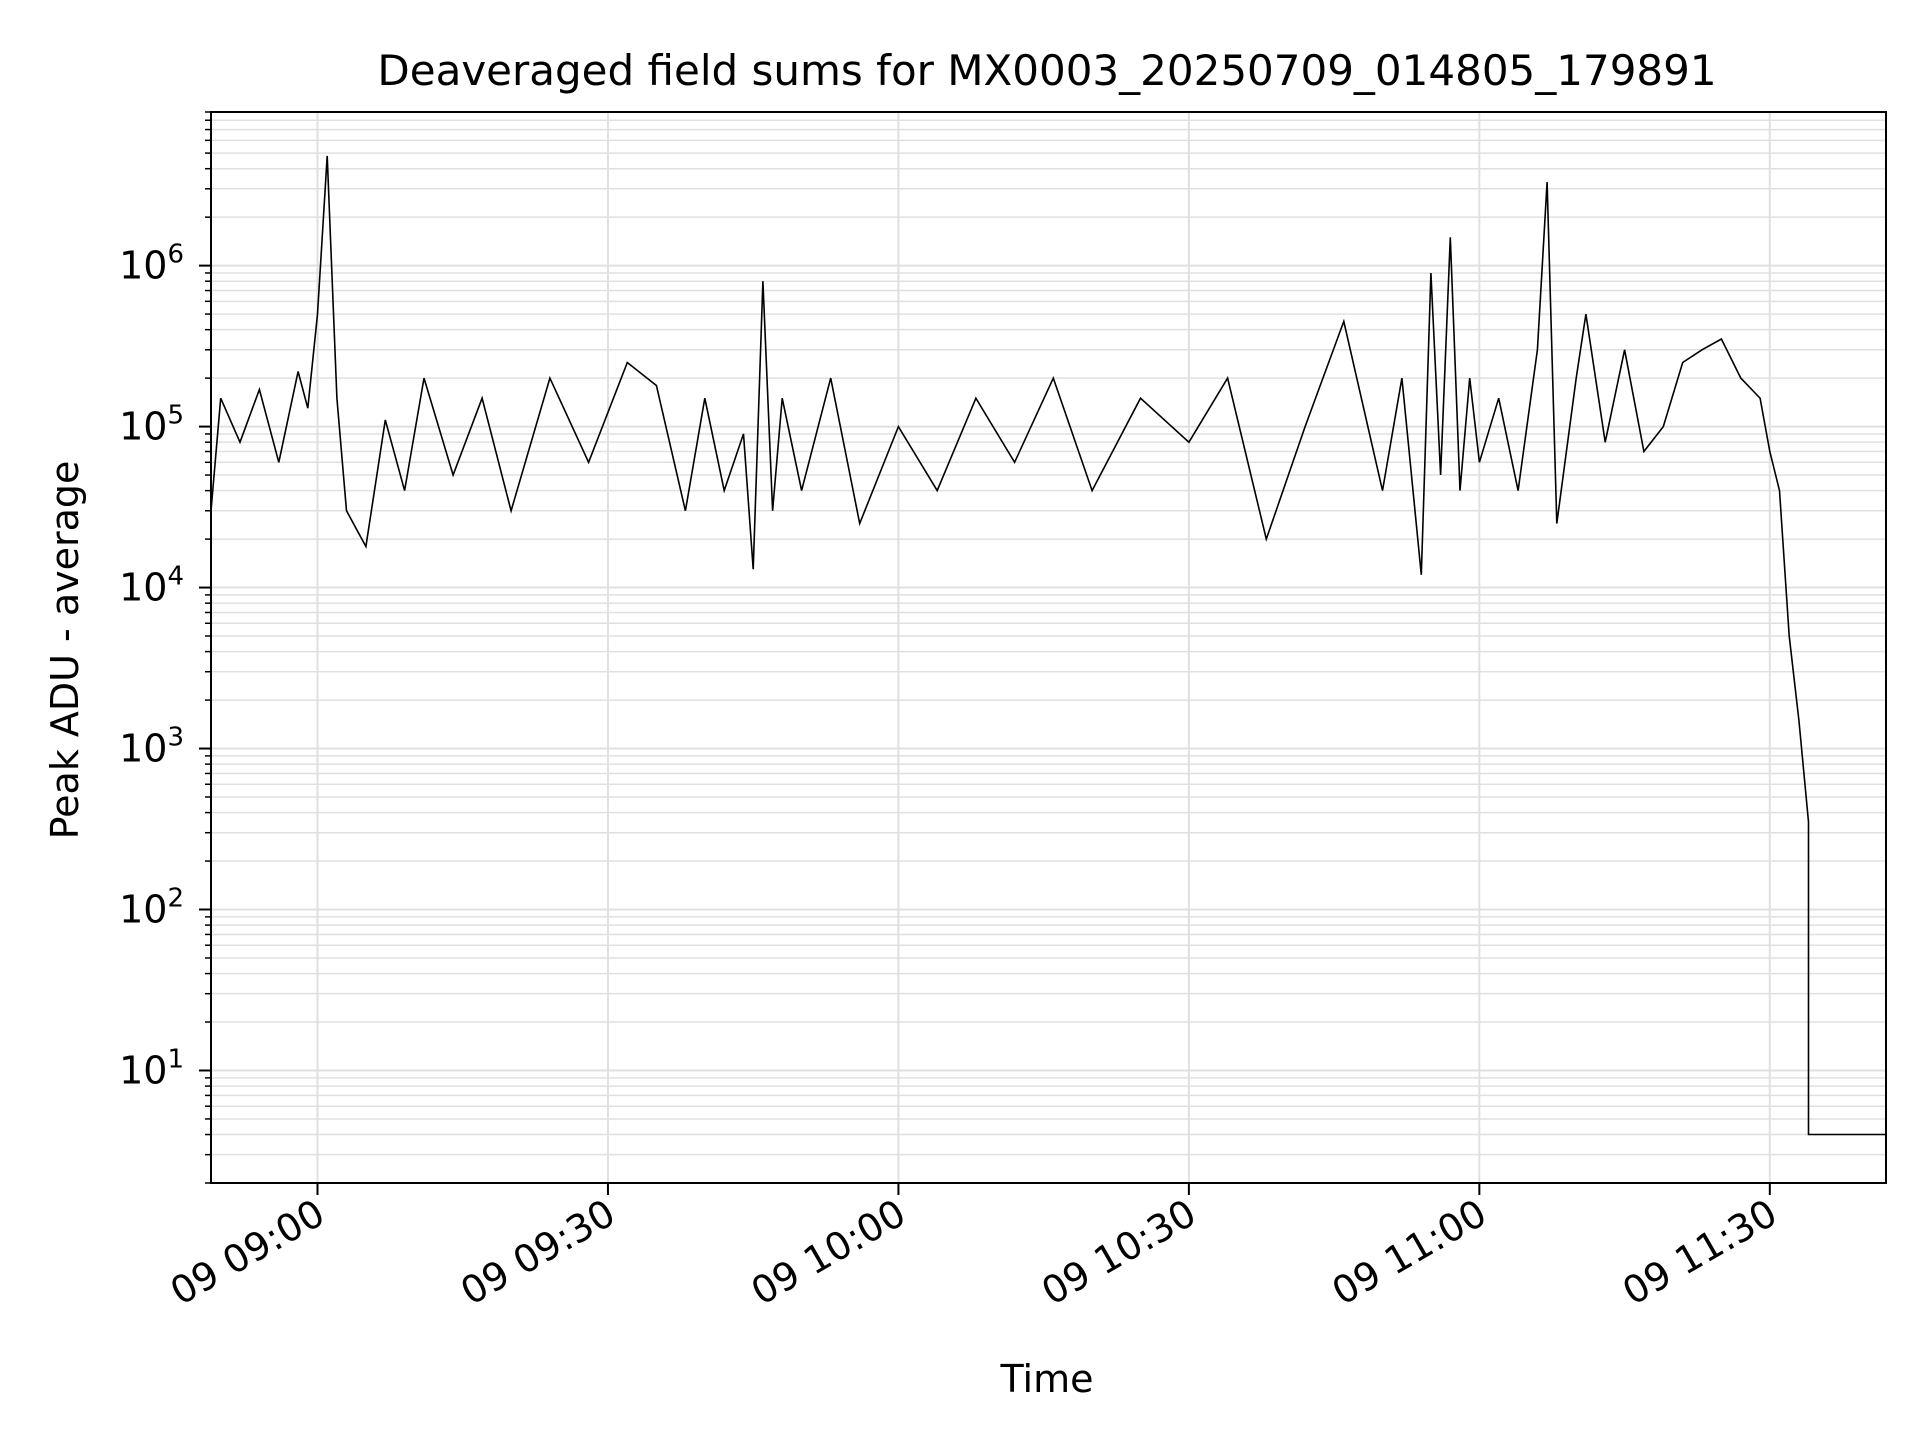 Image resolution: width=1920 pixels, height=1444 pixels. I want to click on x-tick-label: 09 10:00, so click(828, 1252).